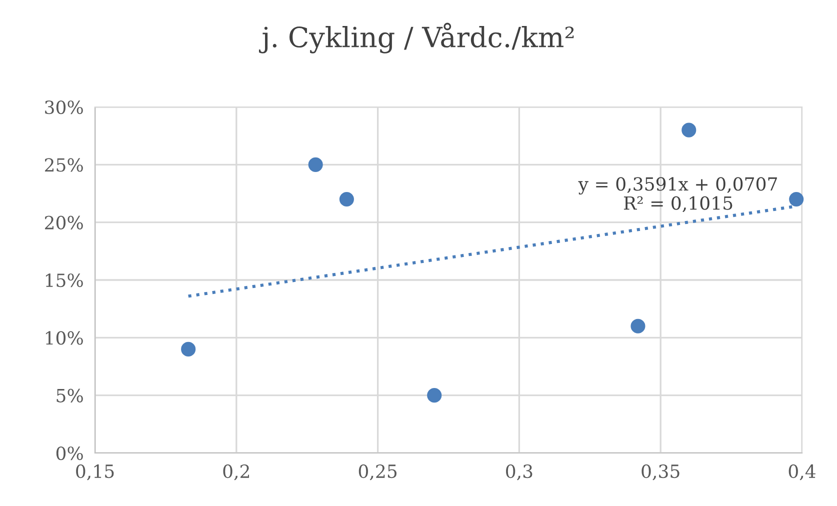  Describe the element at coordinates (64, 280) in the screenshot. I see `y-tick-label: 15%` at that location.